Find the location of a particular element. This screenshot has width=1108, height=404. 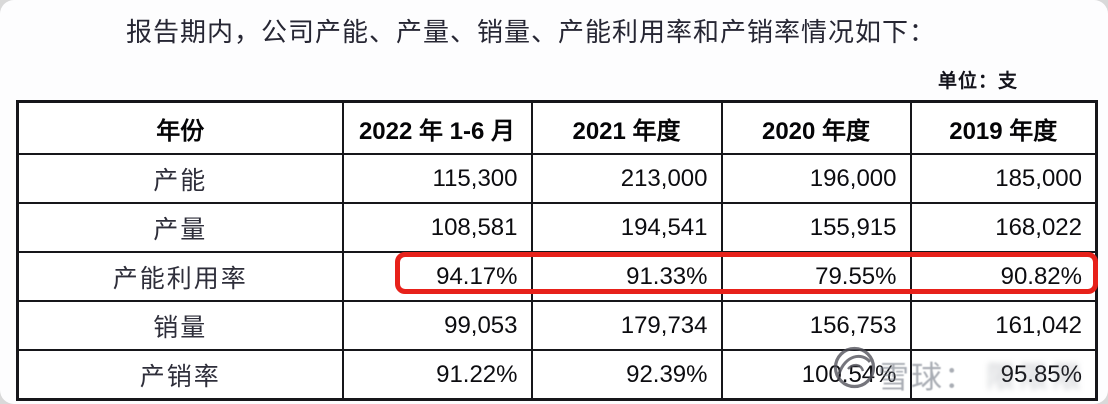

value-cell: 91.22% is located at coordinates (437, 375).